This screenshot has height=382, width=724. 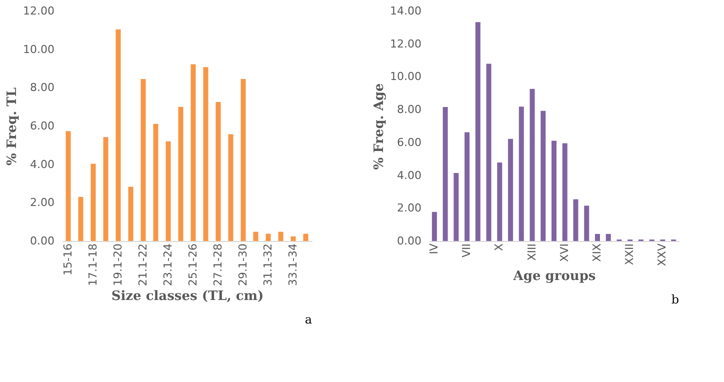 What do you see at coordinates (67, 260) in the screenshot?
I see `x-tick-label: 15-16` at bounding box center [67, 260].